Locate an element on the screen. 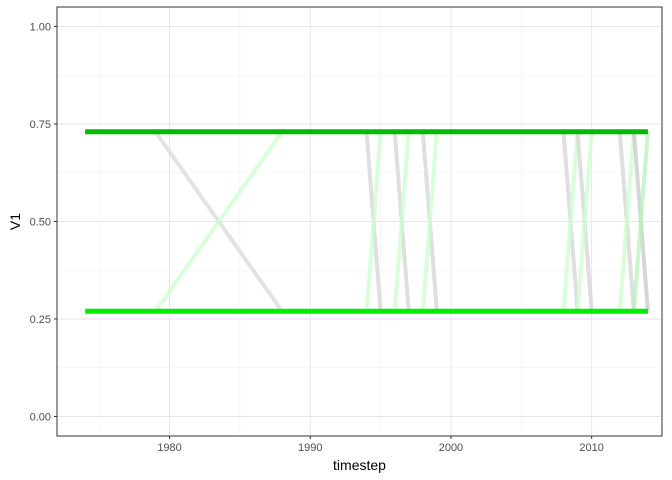 This screenshot has width=672, height=480. y-tick-label: 0.00 is located at coordinates (40, 418).